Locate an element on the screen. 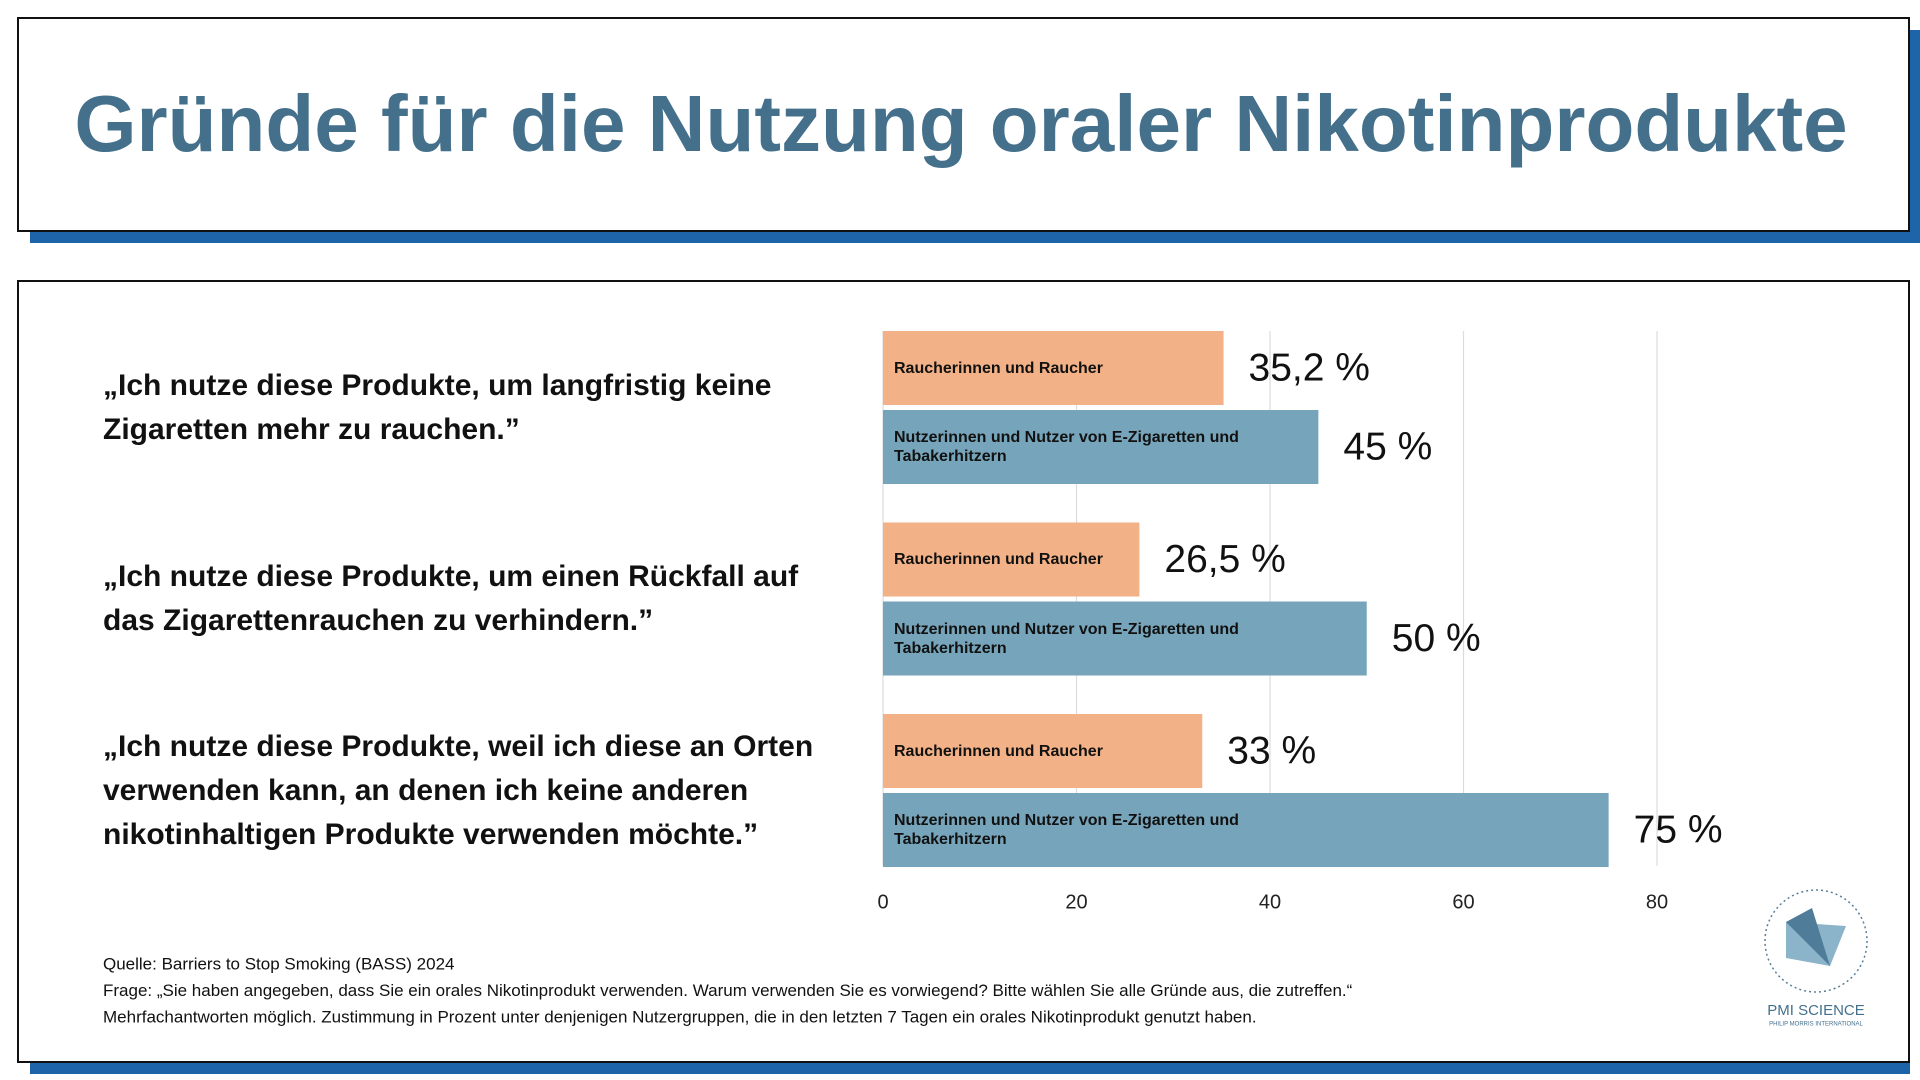 This screenshot has width=1920, height=1080. logo-ring is located at coordinates (1816, 941).